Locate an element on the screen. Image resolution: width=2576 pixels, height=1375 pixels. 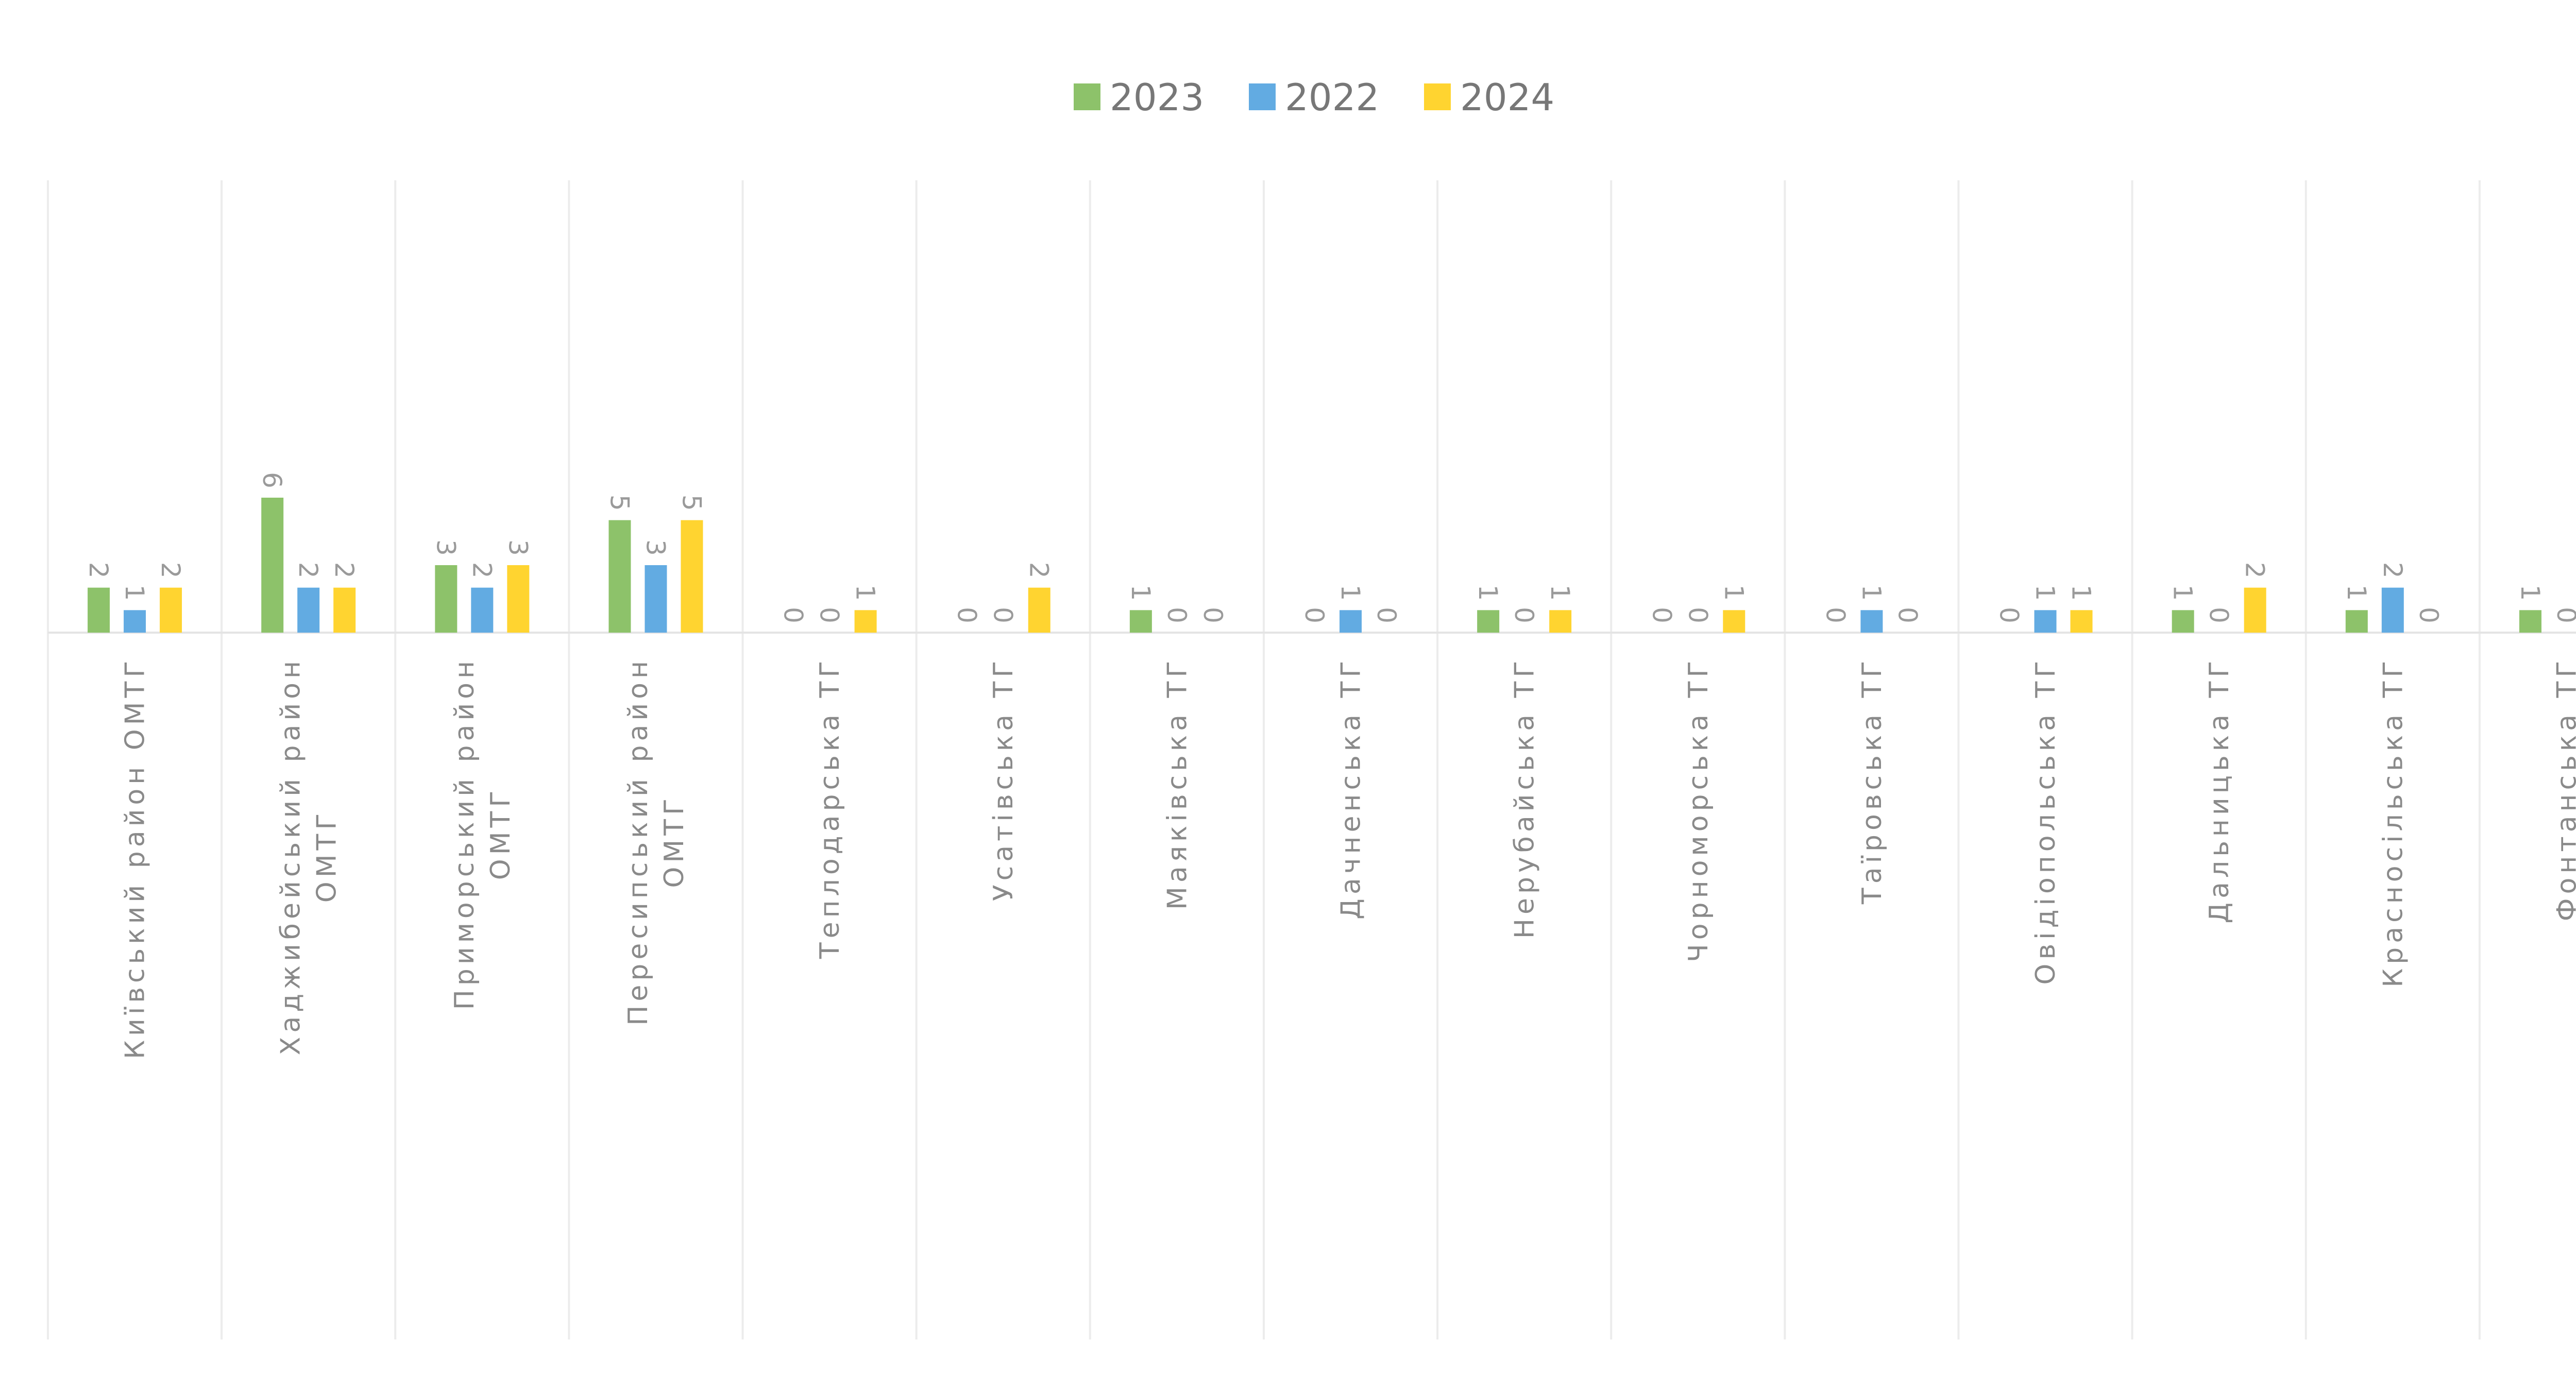
x-tick-label: Нерубайська ТГ is located at coordinates (1525, 798).